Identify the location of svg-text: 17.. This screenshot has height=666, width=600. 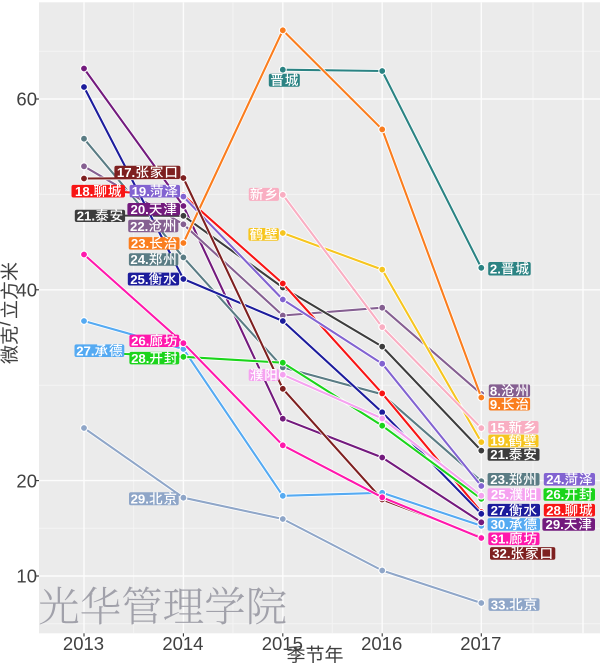
(126, 172).